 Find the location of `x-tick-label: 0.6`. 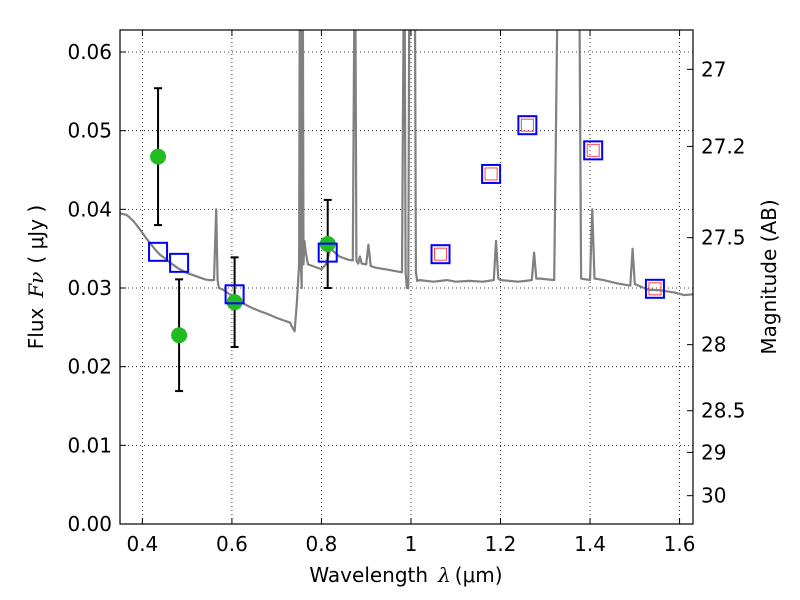

x-tick-label: 0.6 is located at coordinates (232, 544).